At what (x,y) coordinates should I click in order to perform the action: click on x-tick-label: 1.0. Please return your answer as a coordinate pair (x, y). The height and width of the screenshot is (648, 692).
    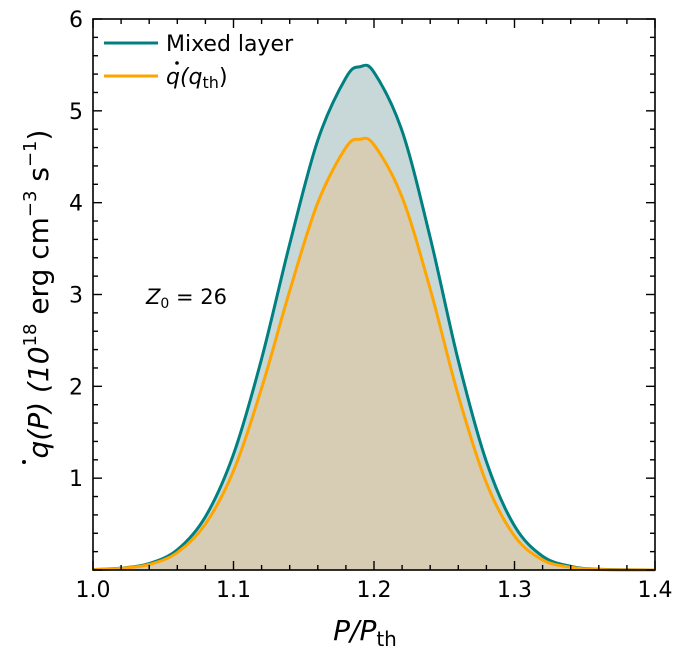
    Looking at the image, I should click on (93, 590).